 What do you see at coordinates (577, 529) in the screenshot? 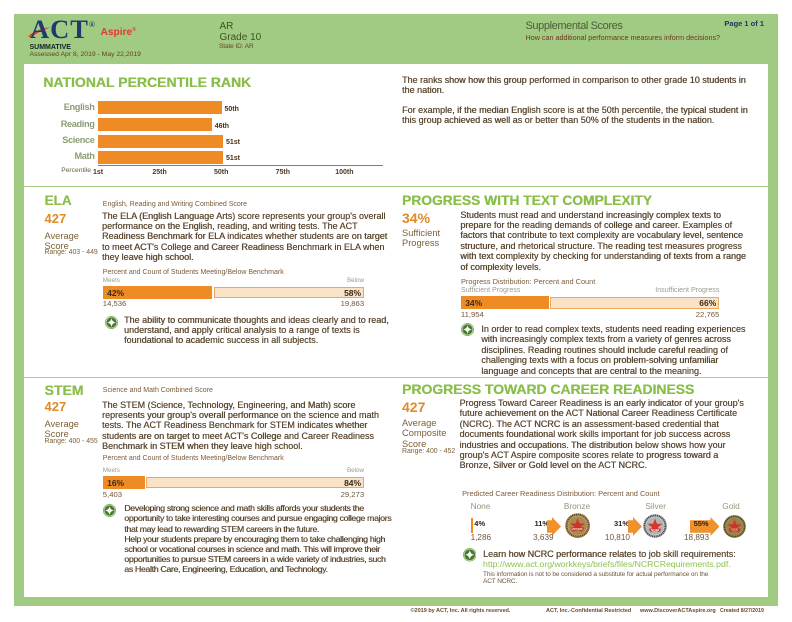
I see `svg-text: BRONZE` at bounding box center [577, 529].